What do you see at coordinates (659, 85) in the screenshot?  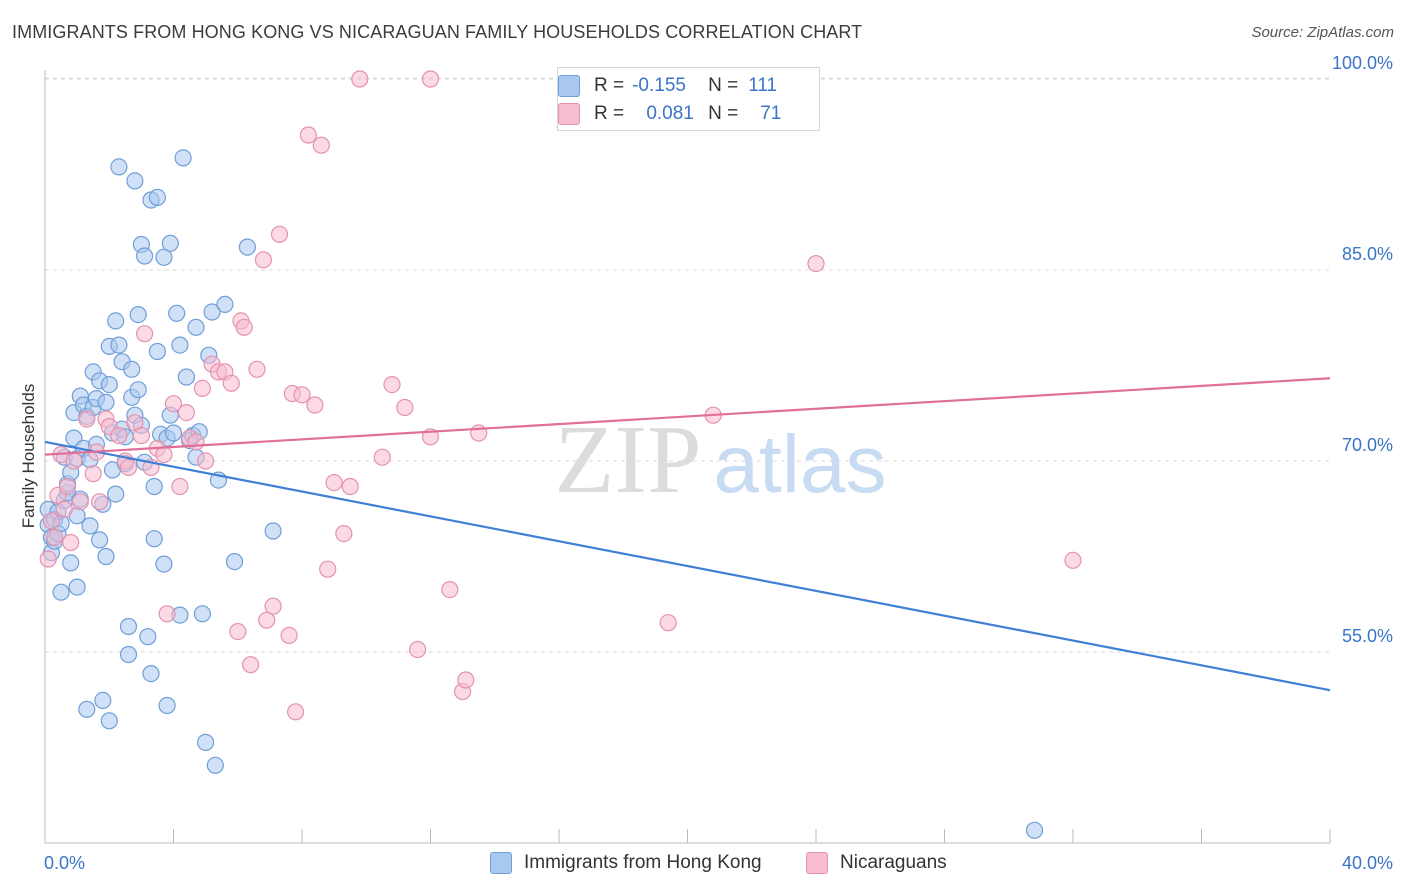 I see `legend-r-value: -0.155` at bounding box center [659, 85].